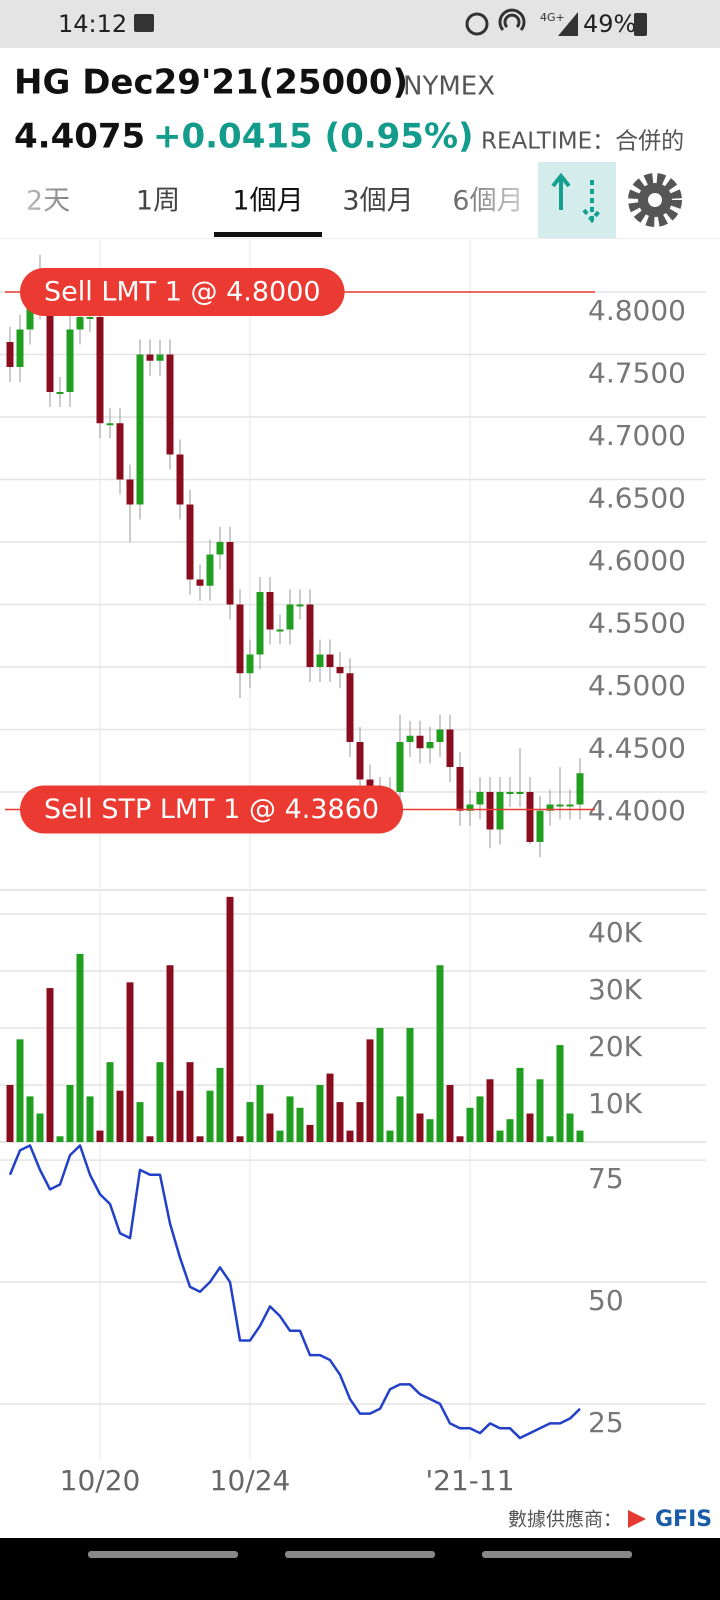 This screenshot has width=720, height=1600. I want to click on provider-logo: GFIS, so click(683, 1519).